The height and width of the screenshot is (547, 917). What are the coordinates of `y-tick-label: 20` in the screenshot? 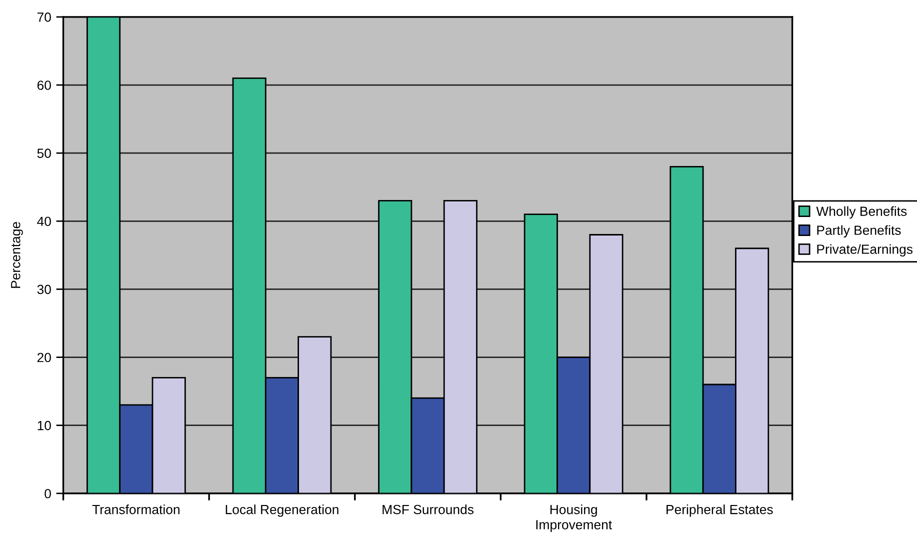 It's located at (44, 357).